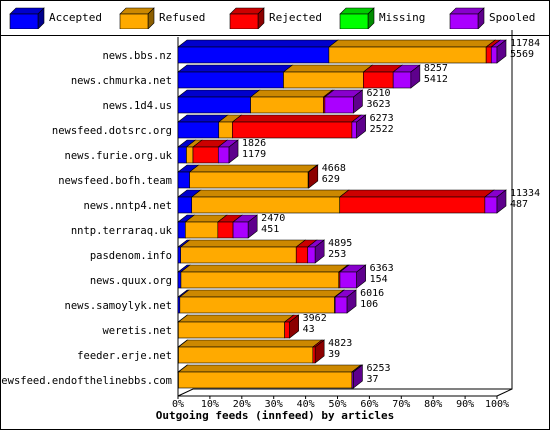 The height and width of the screenshot is (430, 550). Describe the element at coordinates (254, 143) in the screenshot. I see `value-label-top: 1826` at that location.